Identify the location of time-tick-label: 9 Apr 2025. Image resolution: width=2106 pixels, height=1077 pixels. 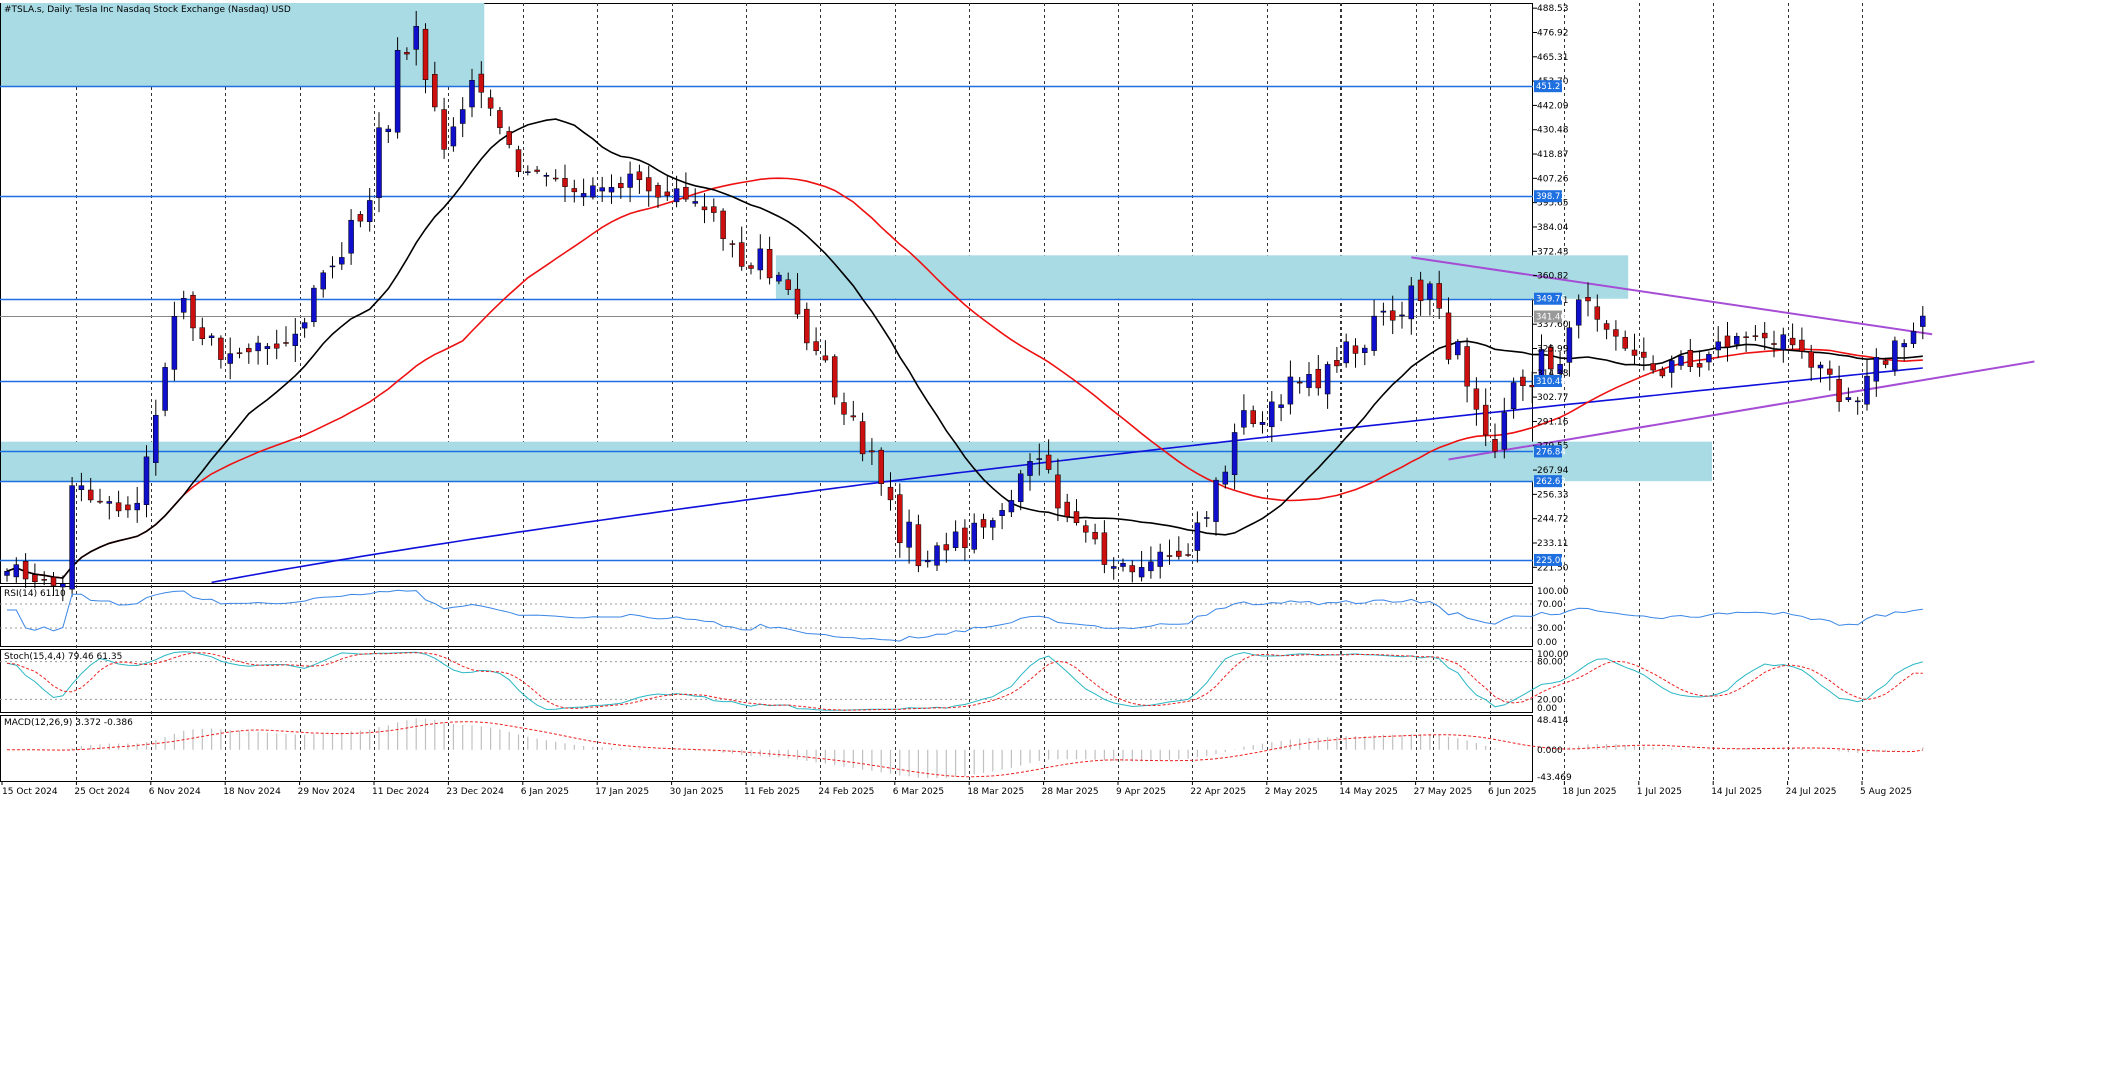
(1141, 792).